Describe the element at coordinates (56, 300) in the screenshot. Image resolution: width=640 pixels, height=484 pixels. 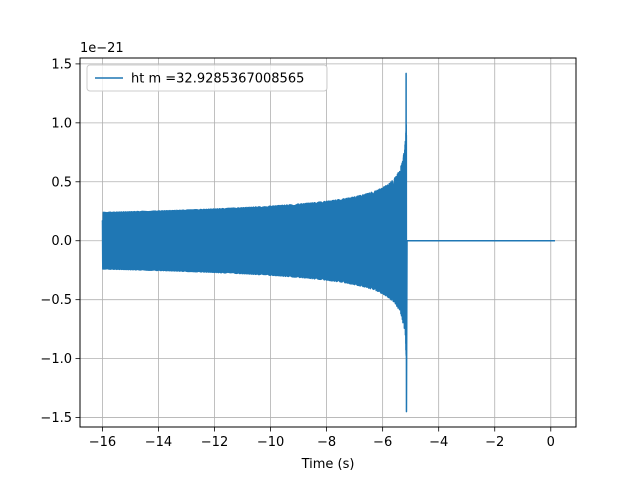
I see `y-tick-label: −0.5` at that location.